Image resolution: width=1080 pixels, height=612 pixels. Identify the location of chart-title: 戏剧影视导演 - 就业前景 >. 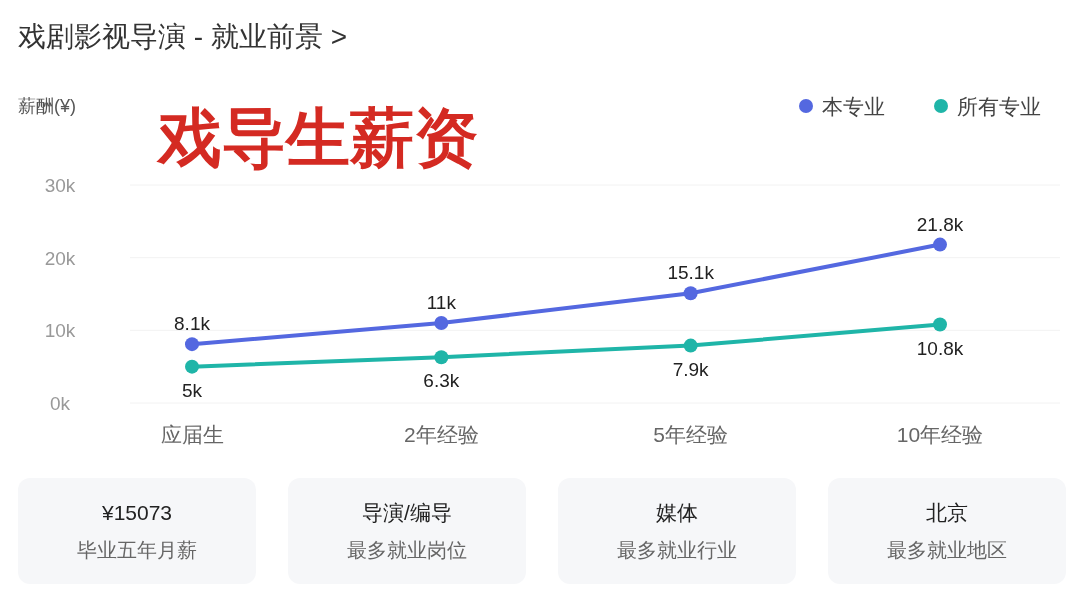
(183, 36).